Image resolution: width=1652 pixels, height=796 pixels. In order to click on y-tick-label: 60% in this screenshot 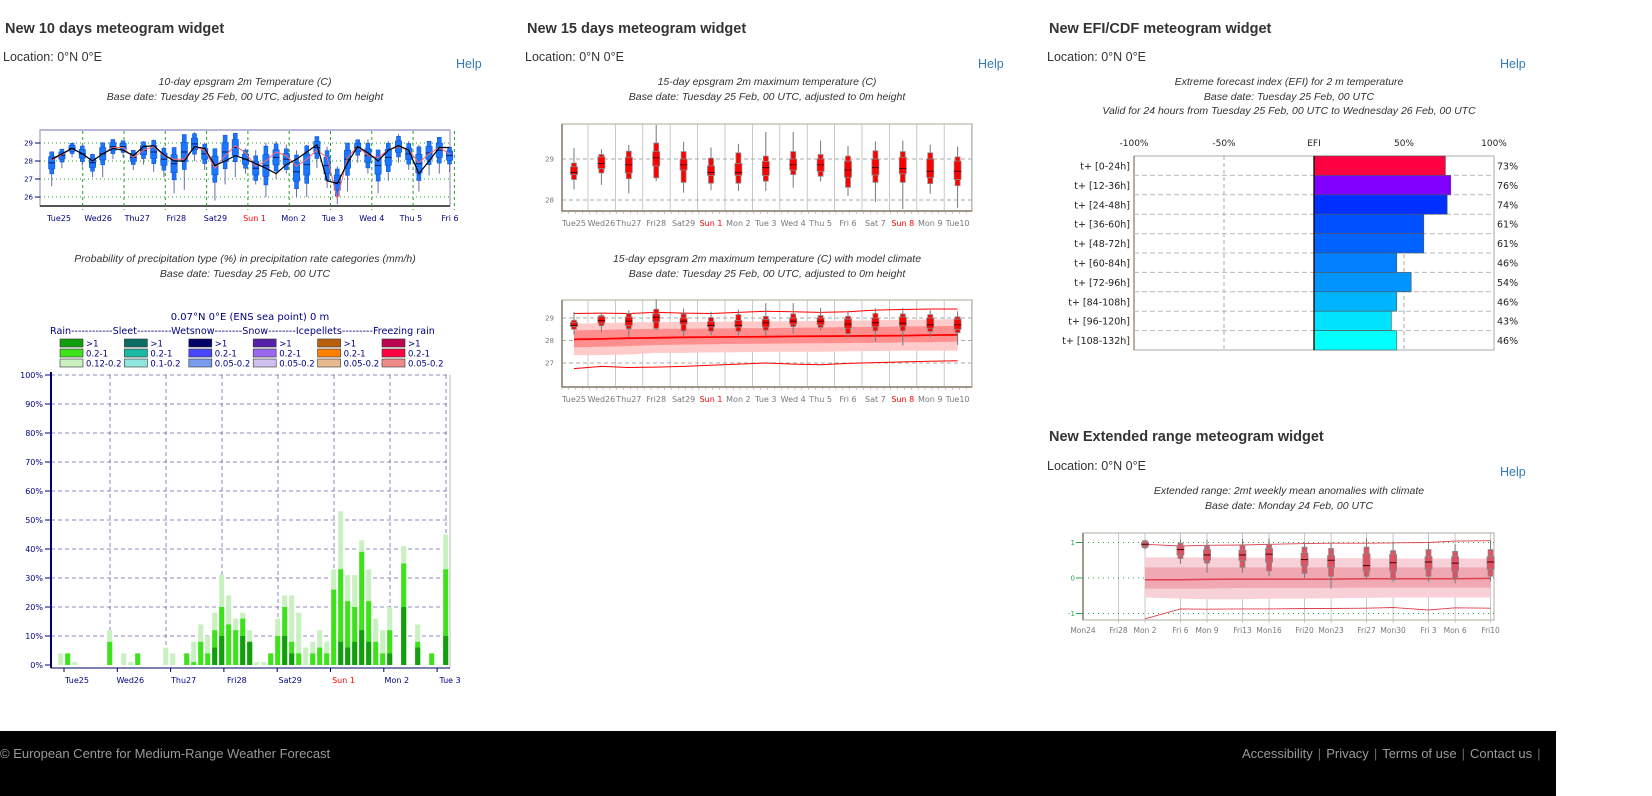, I will do `click(34, 491)`.